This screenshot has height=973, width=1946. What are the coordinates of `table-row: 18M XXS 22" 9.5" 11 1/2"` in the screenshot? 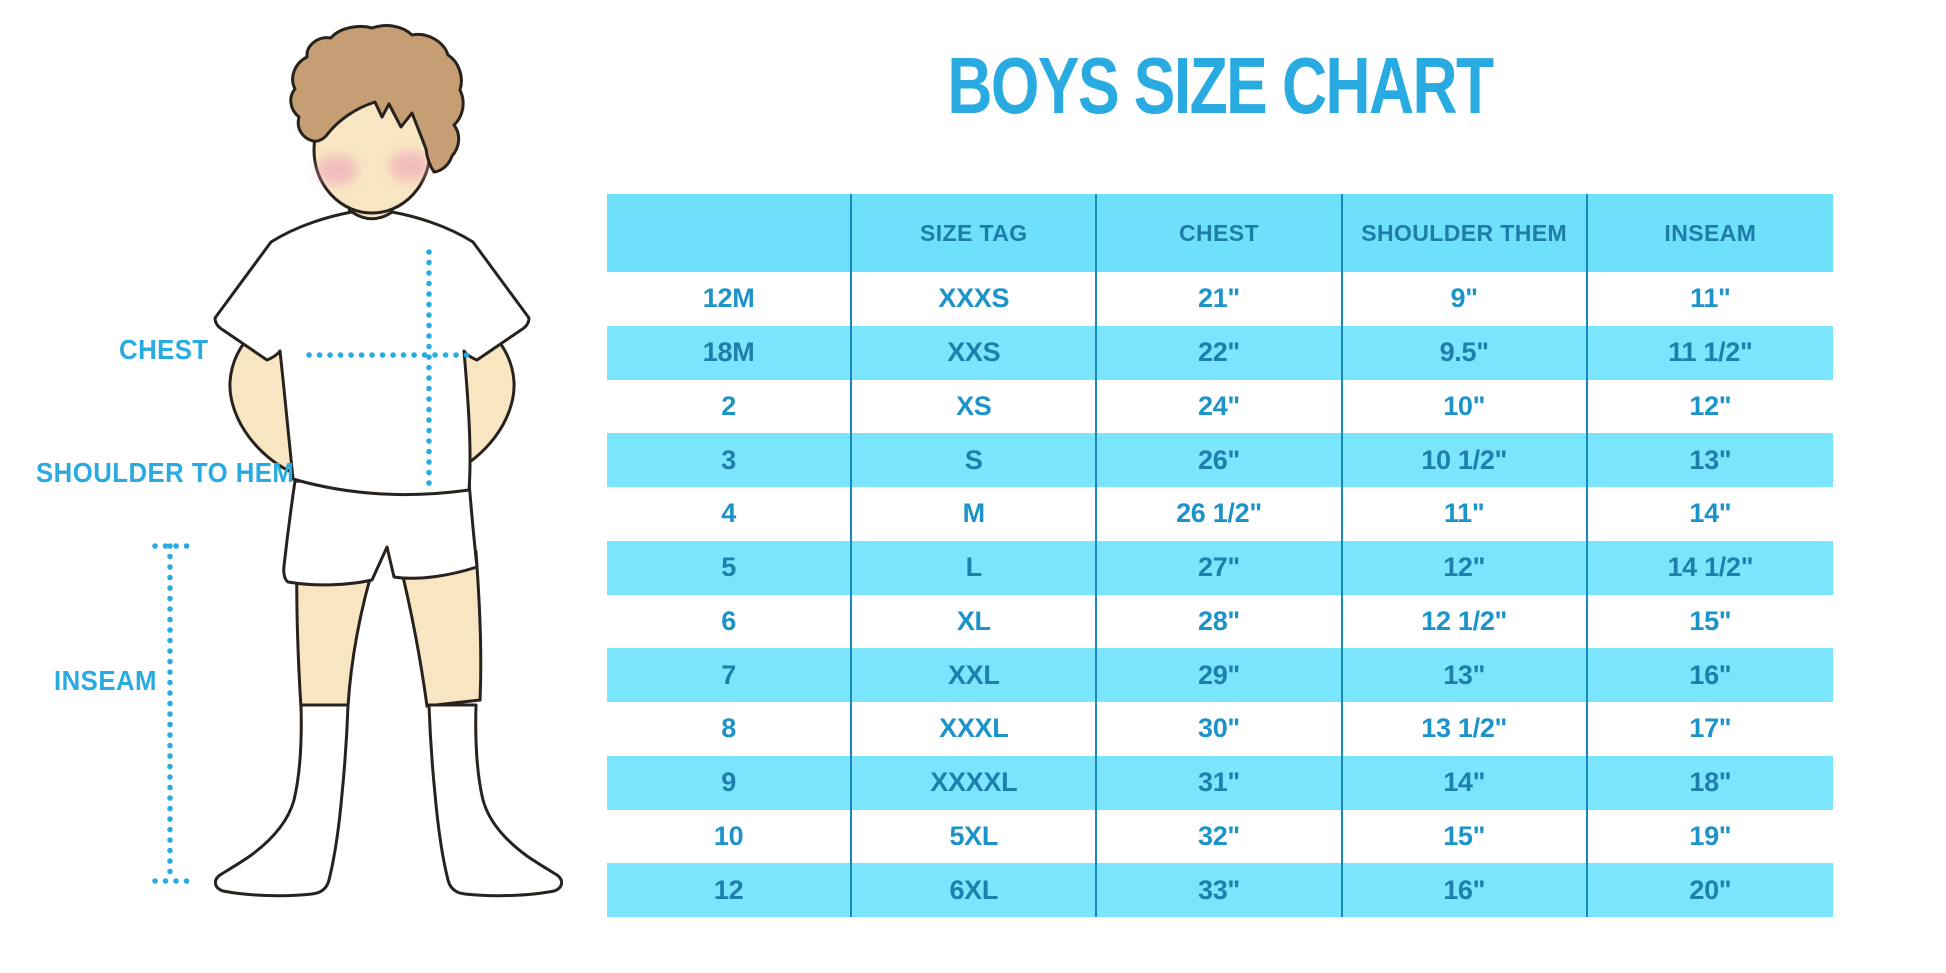 It's located at (1220, 352).